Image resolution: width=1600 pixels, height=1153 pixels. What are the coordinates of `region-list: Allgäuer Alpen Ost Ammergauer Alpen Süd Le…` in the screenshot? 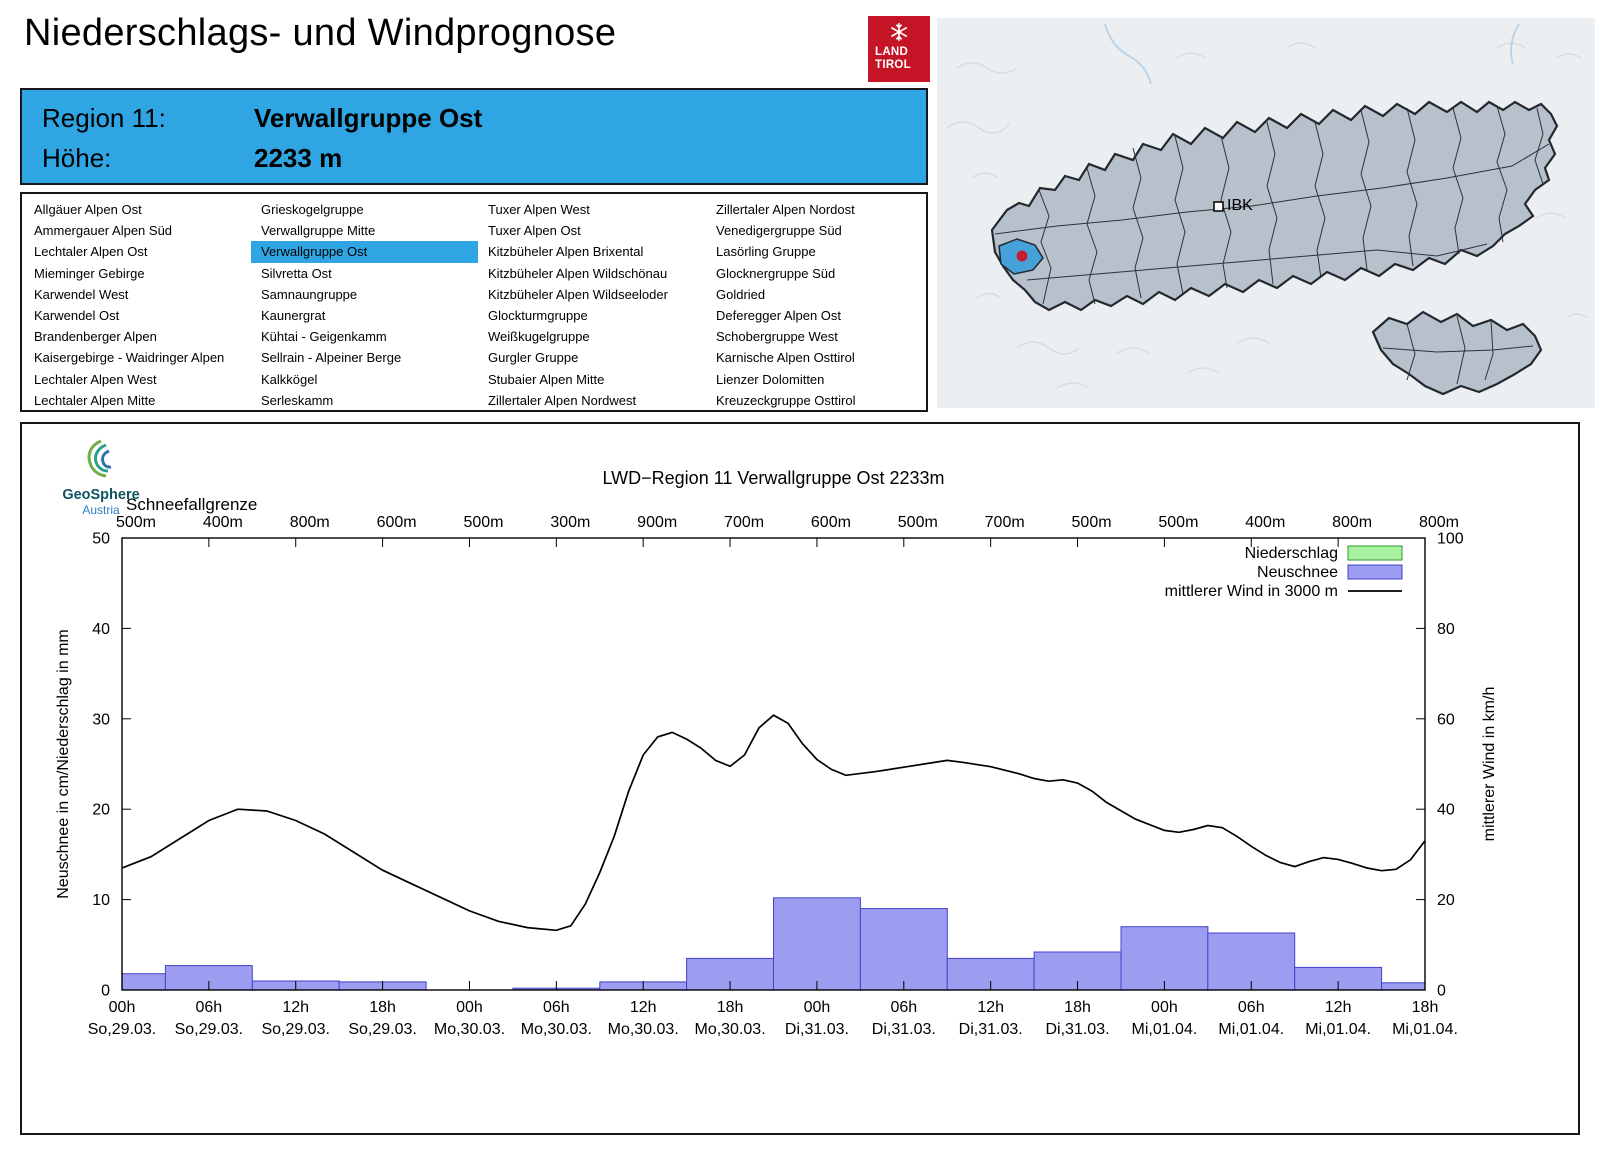 It's located at (474, 302).